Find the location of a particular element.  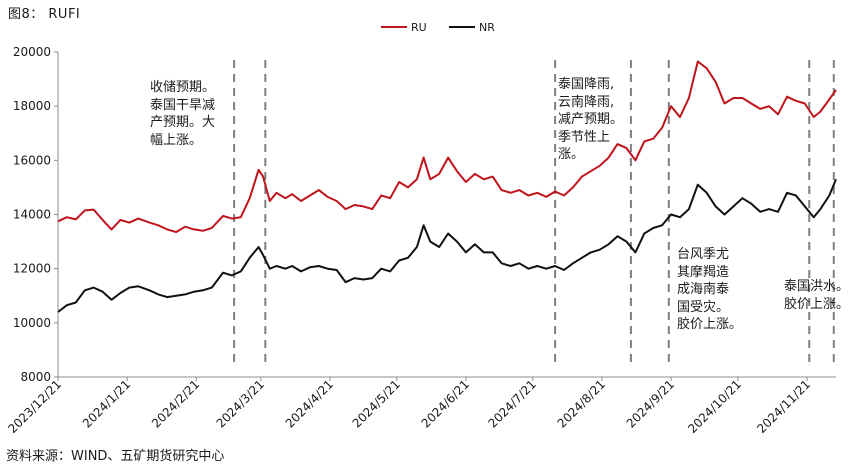

y-tick-label: 8000 is located at coordinates (35, 377).